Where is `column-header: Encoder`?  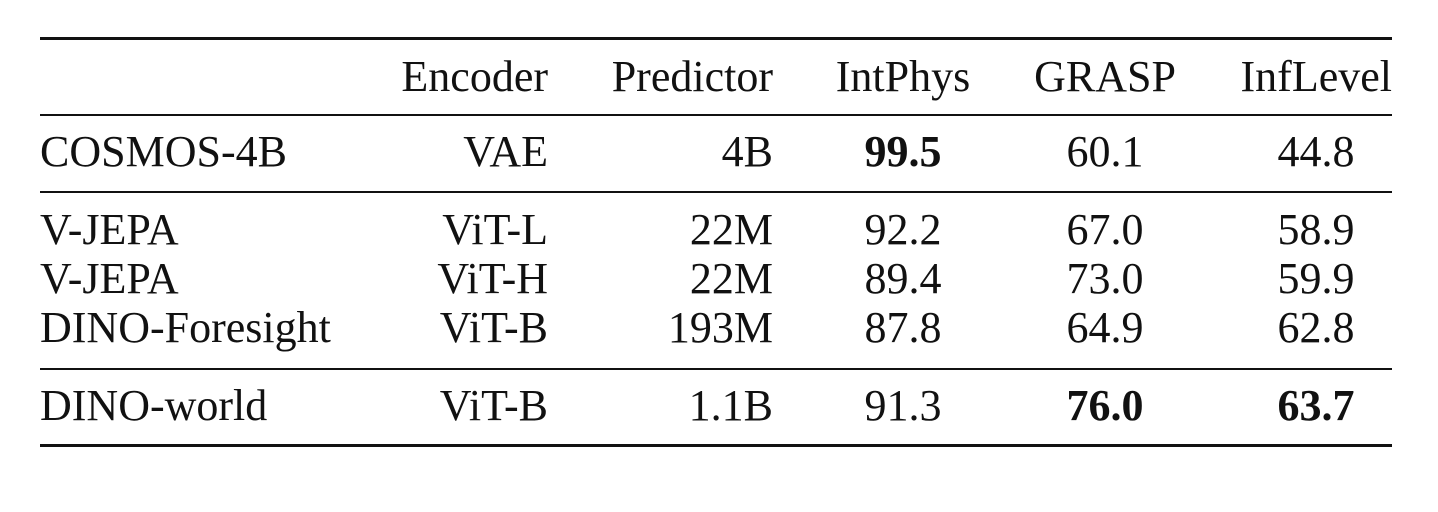 column-header: Encoder is located at coordinates (474, 76).